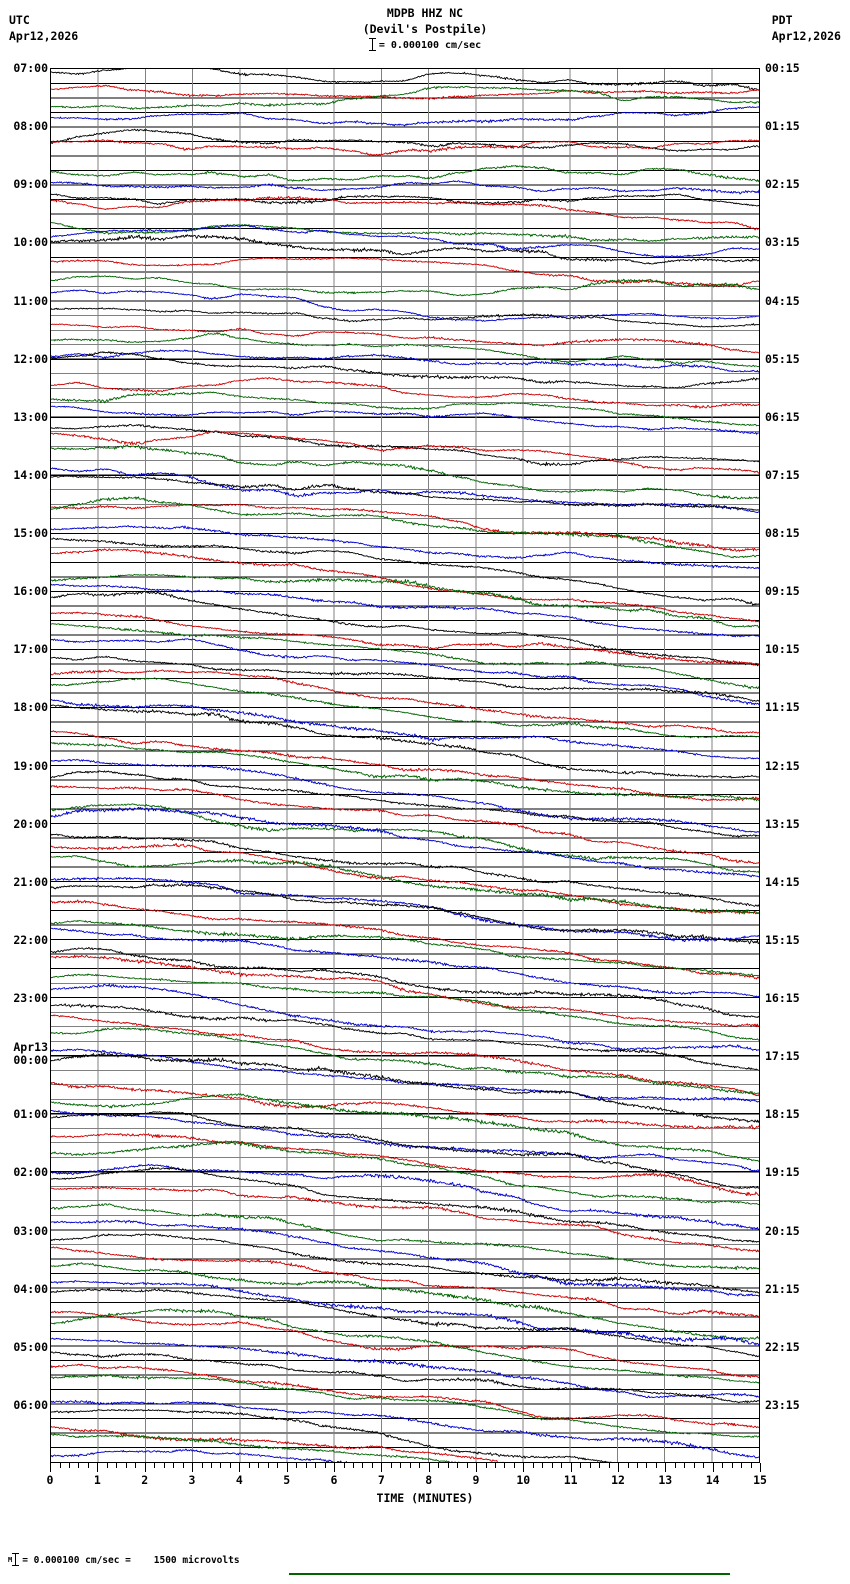 This screenshot has height=1584, width=850. What do you see at coordinates (509, 1574) in the screenshot?
I see `footer-green-rule` at bounding box center [509, 1574].